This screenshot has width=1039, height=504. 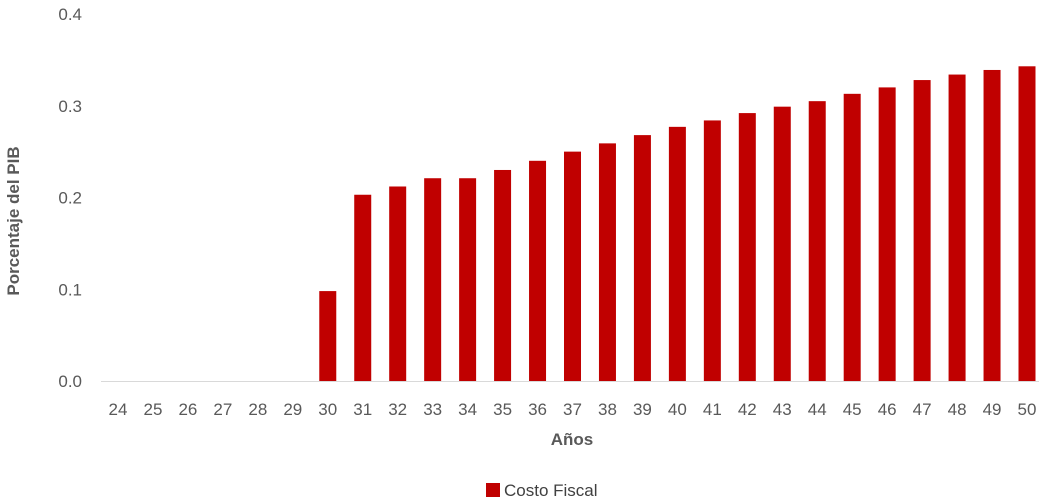 I want to click on x-tick-label: 33, so click(x=432, y=409).